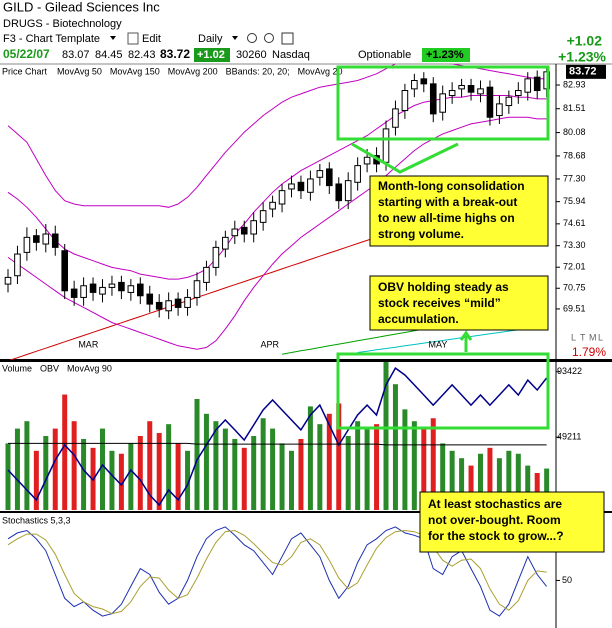  Describe the element at coordinates (25, 71) in the screenshot. I see `panel-title: Price Chart` at that location.